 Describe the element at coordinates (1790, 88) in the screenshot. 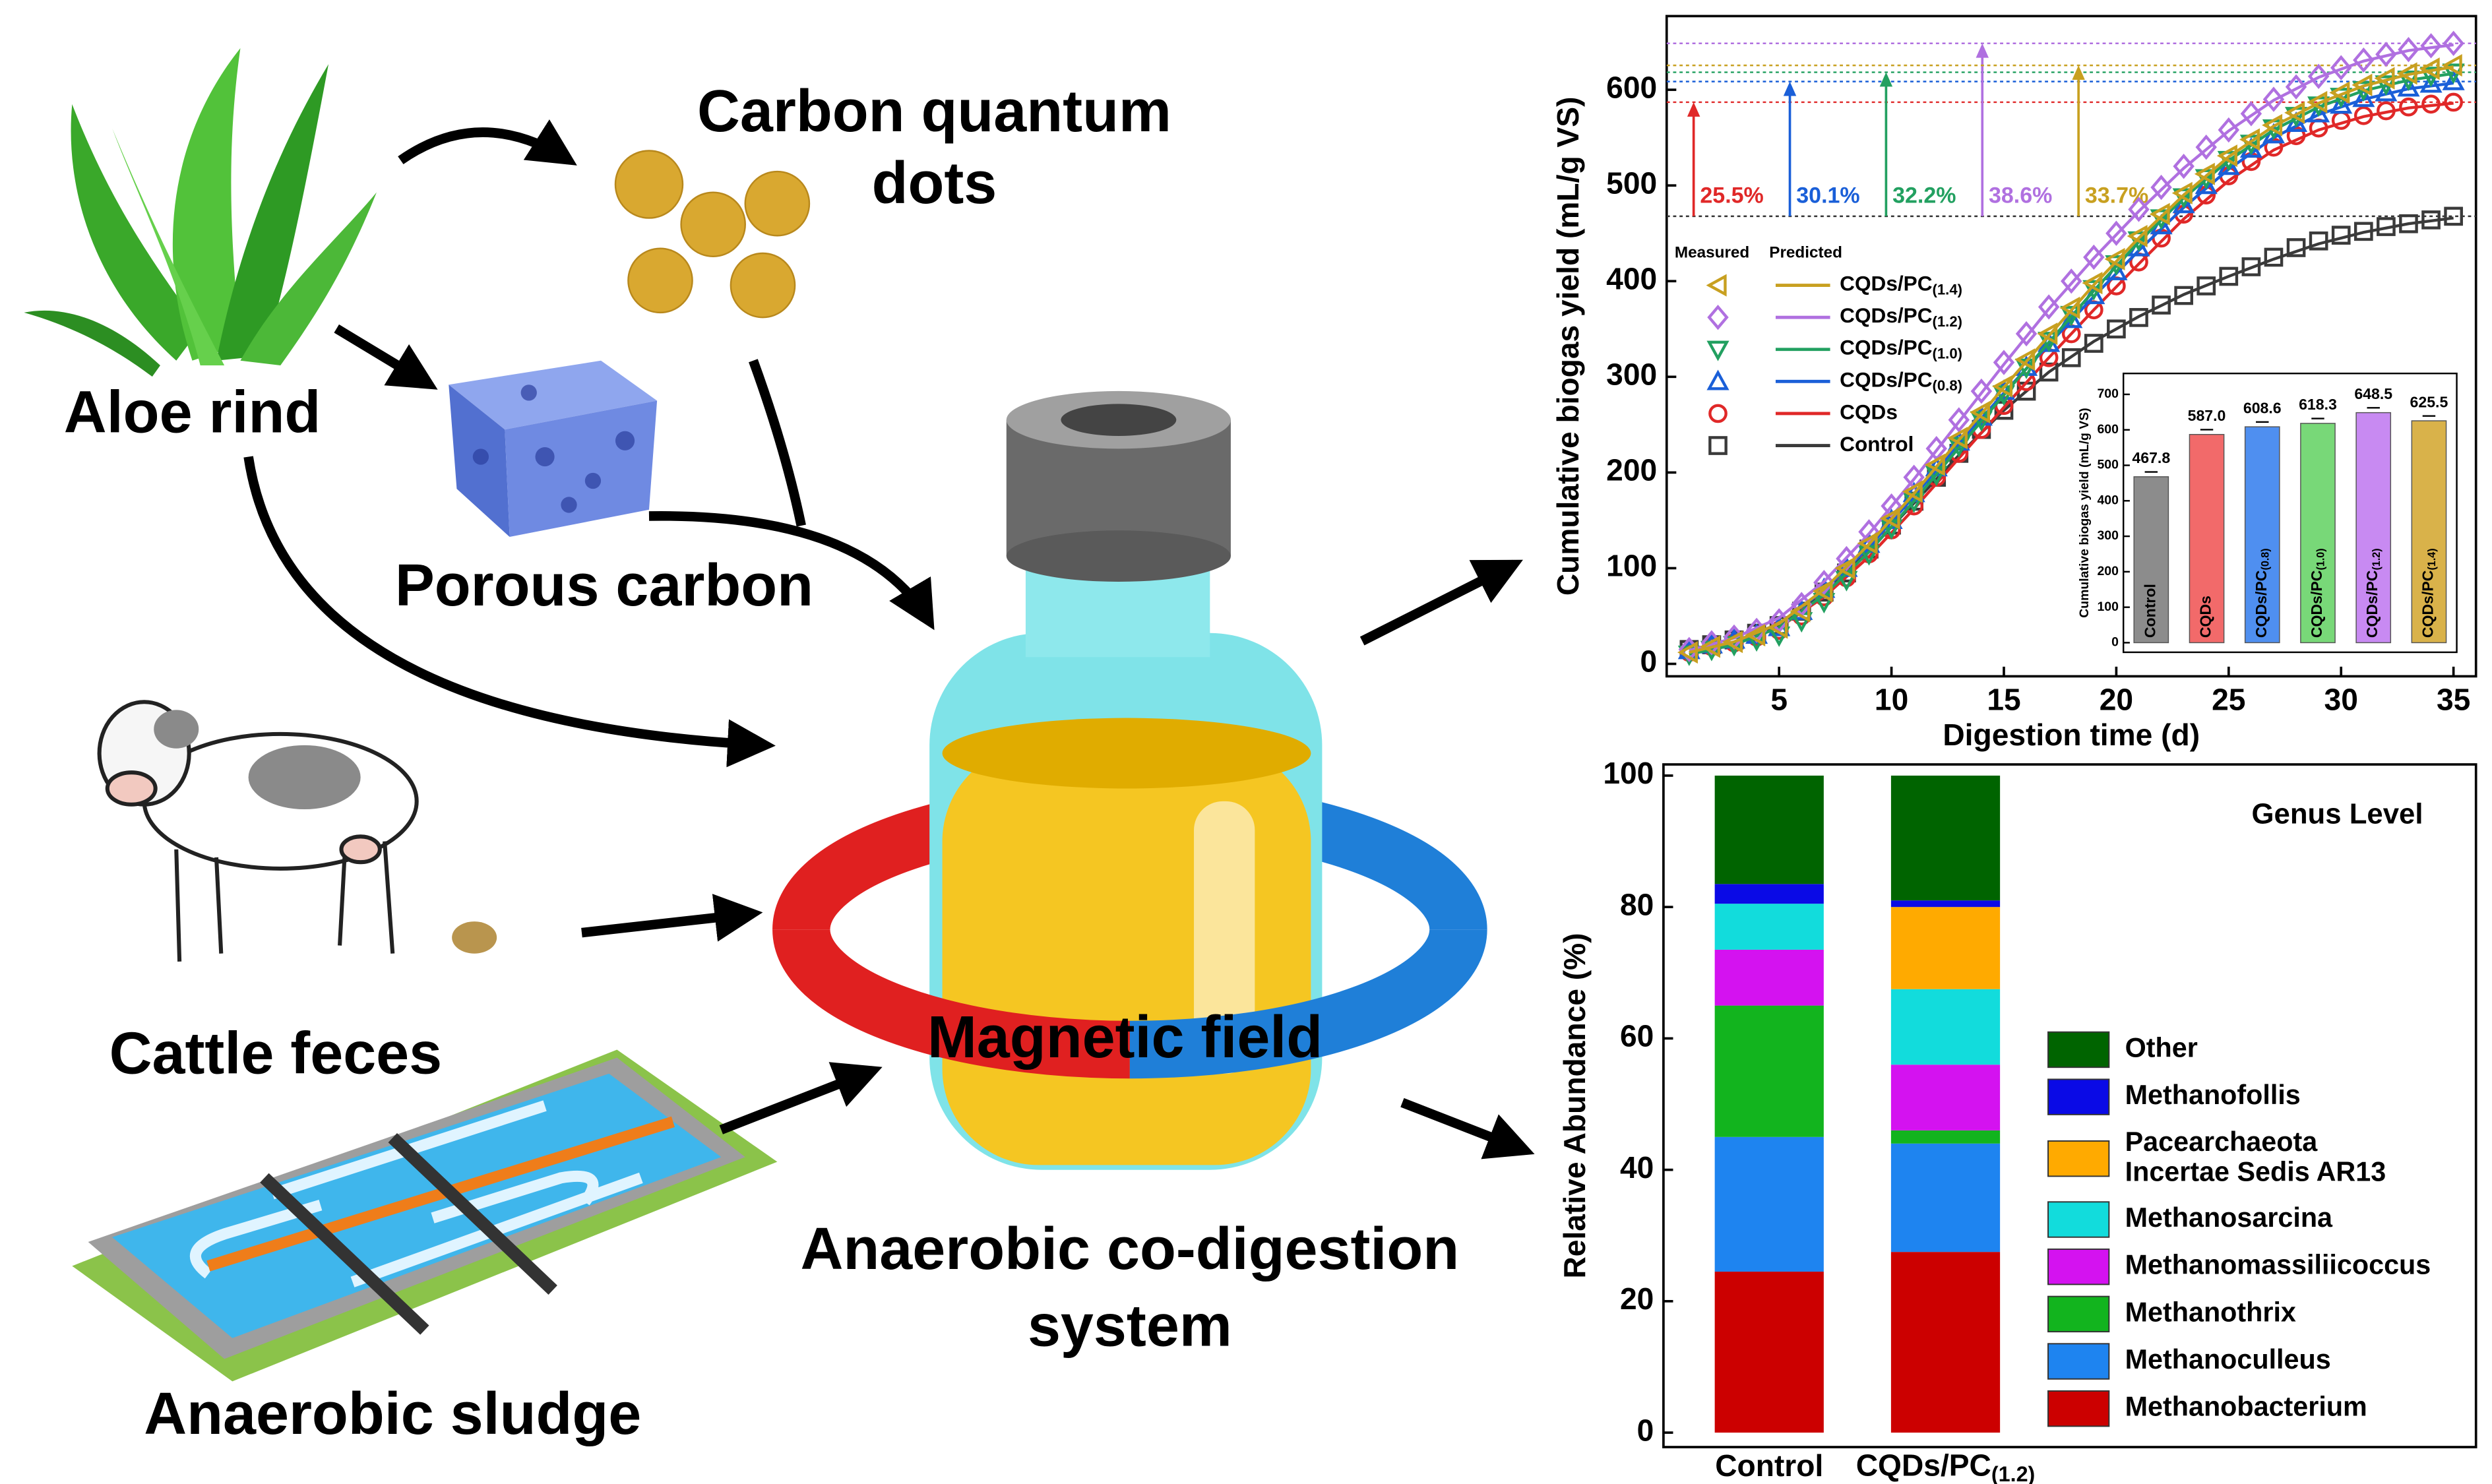

I see `arrow-head` at that location.